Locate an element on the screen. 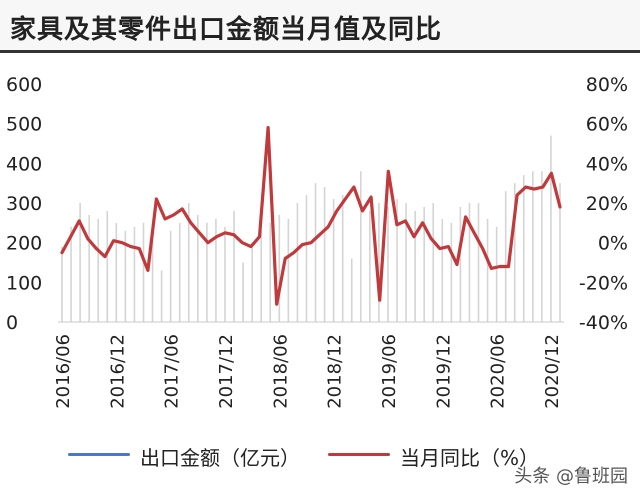 This screenshot has height=494, width=640. legend-swatch-amount is located at coordinates (99, 454).